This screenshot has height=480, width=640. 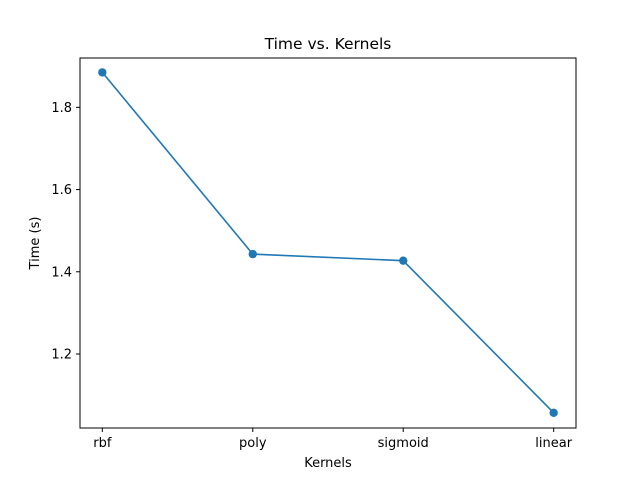 What do you see at coordinates (333, 439) in the screenshot?
I see `x-axis-ticks: rbf poly sigmoid linear` at bounding box center [333, 439].